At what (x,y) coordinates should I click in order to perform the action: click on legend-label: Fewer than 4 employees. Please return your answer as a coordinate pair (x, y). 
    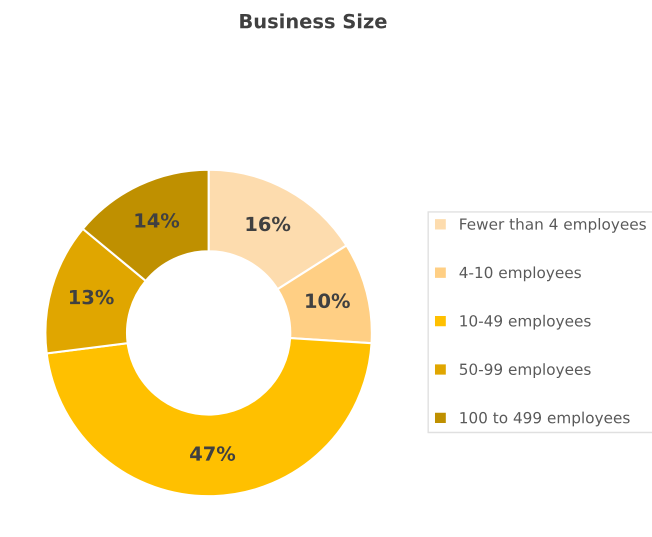
    Looking at the image, I should click on (553, 225).